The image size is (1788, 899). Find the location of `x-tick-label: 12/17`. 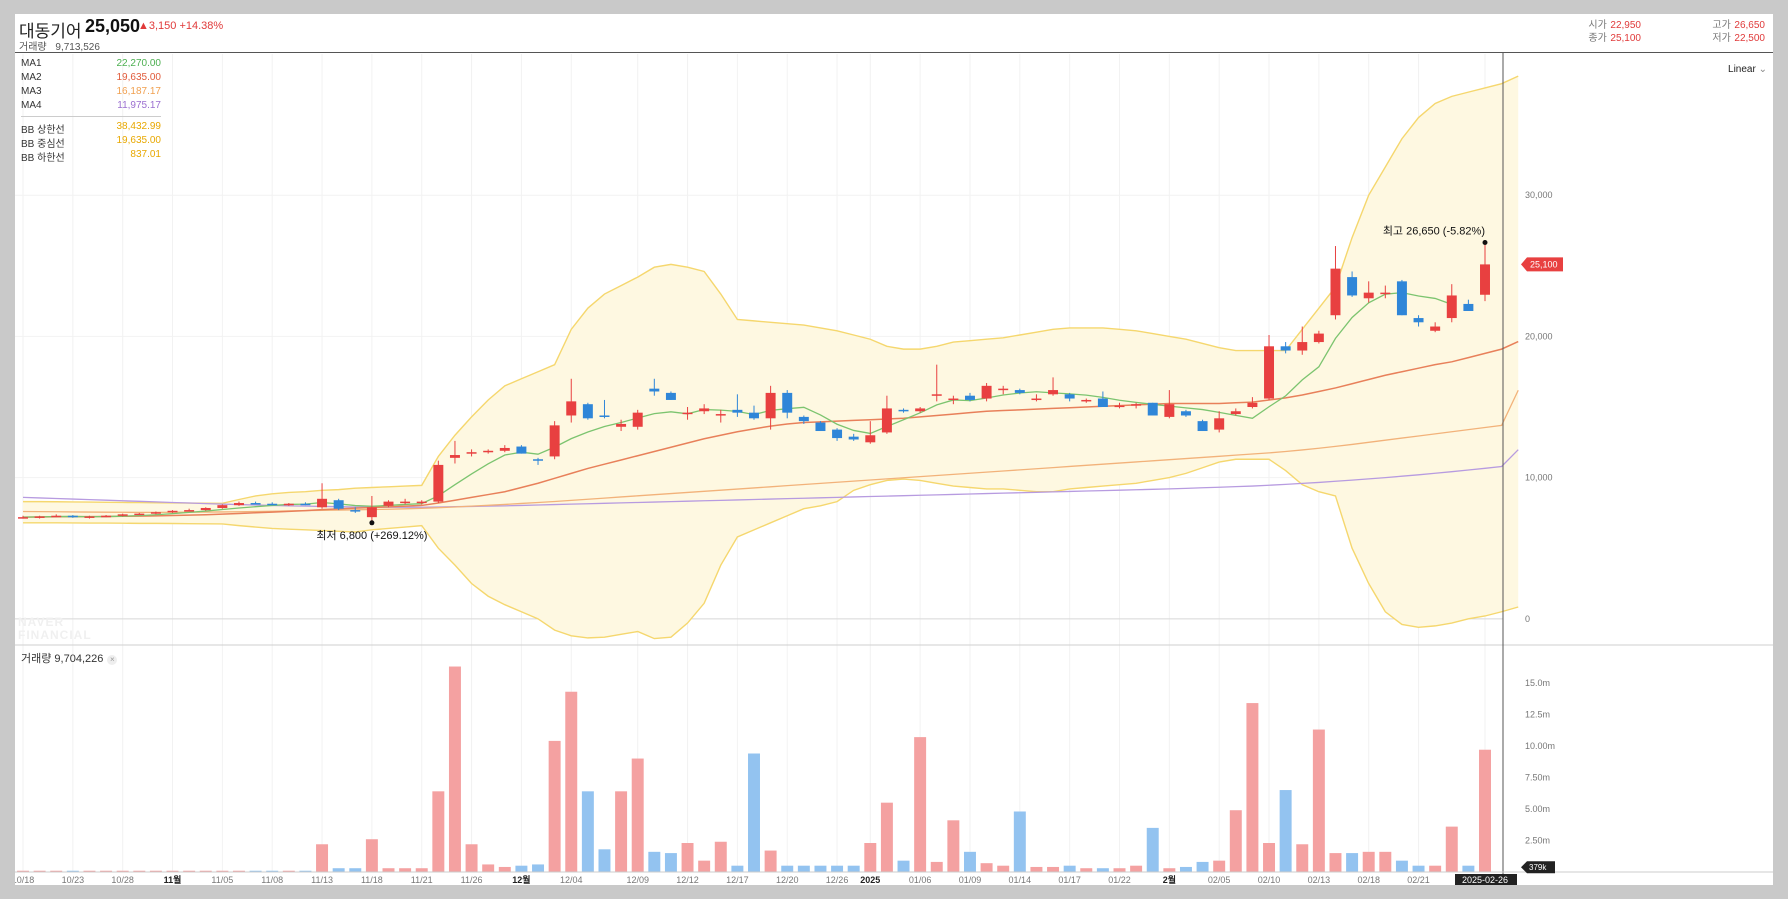

x-tick-label: 12/17 is located at coordinates (737, 880).